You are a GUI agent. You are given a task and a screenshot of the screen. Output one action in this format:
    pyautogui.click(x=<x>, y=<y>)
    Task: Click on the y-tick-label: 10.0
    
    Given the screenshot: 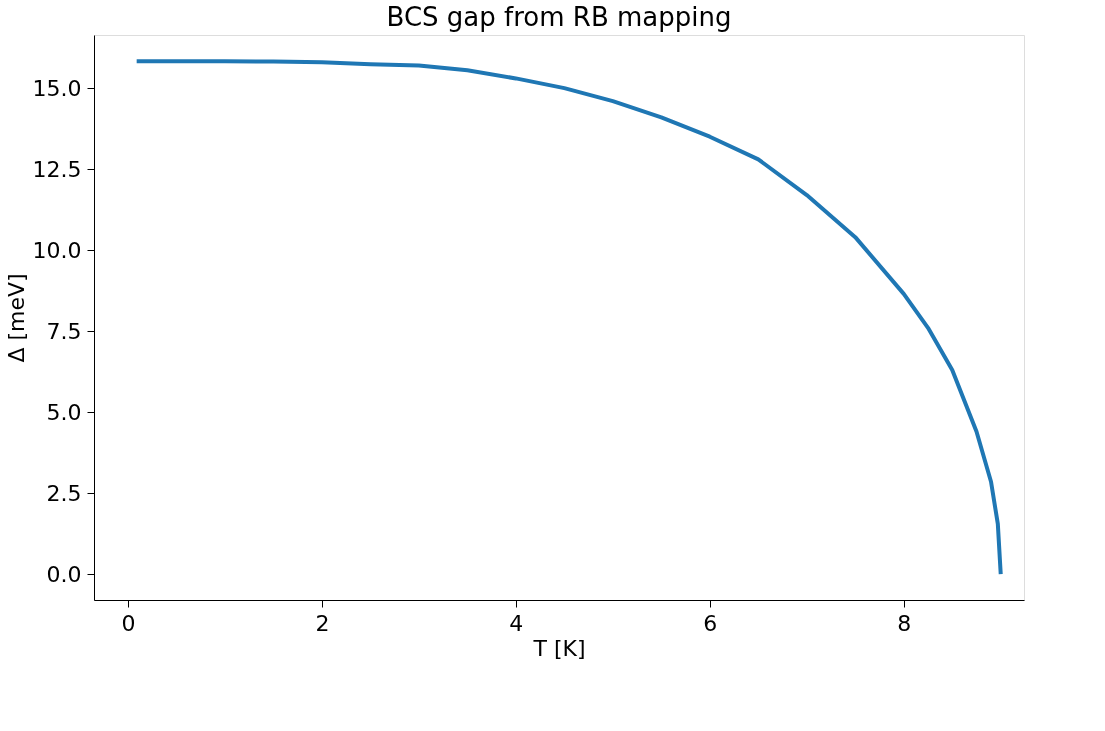 What is the action you would take?
    pyautogui.click(x=57, y=250)
    